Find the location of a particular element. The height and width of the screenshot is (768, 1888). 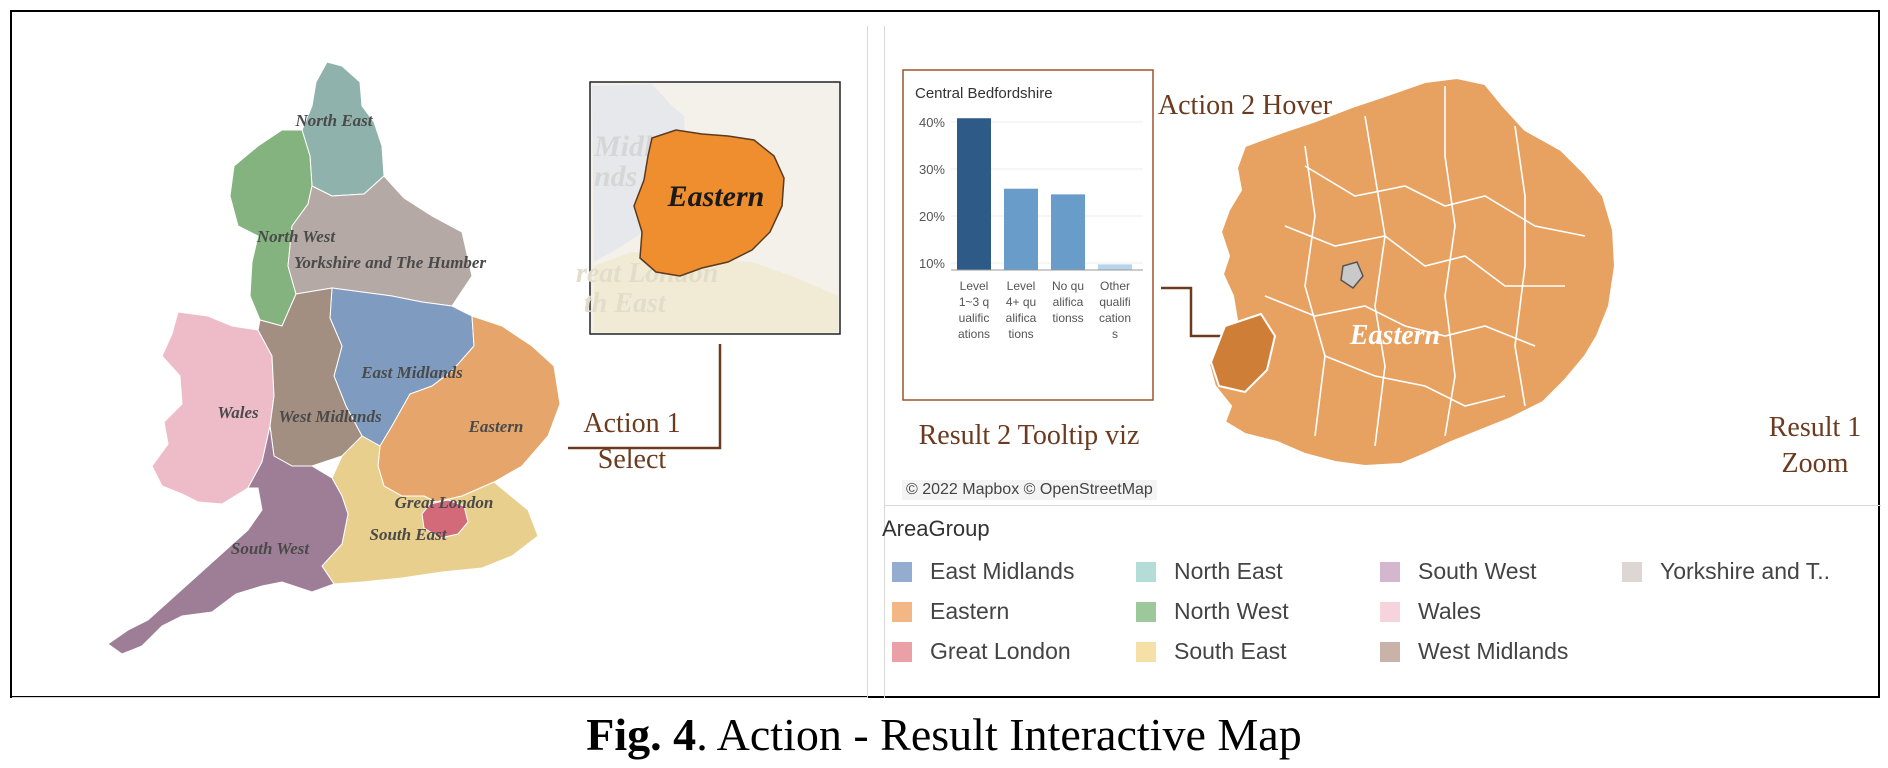

action1-label-line2: Select is located at coordinates (632, 459).